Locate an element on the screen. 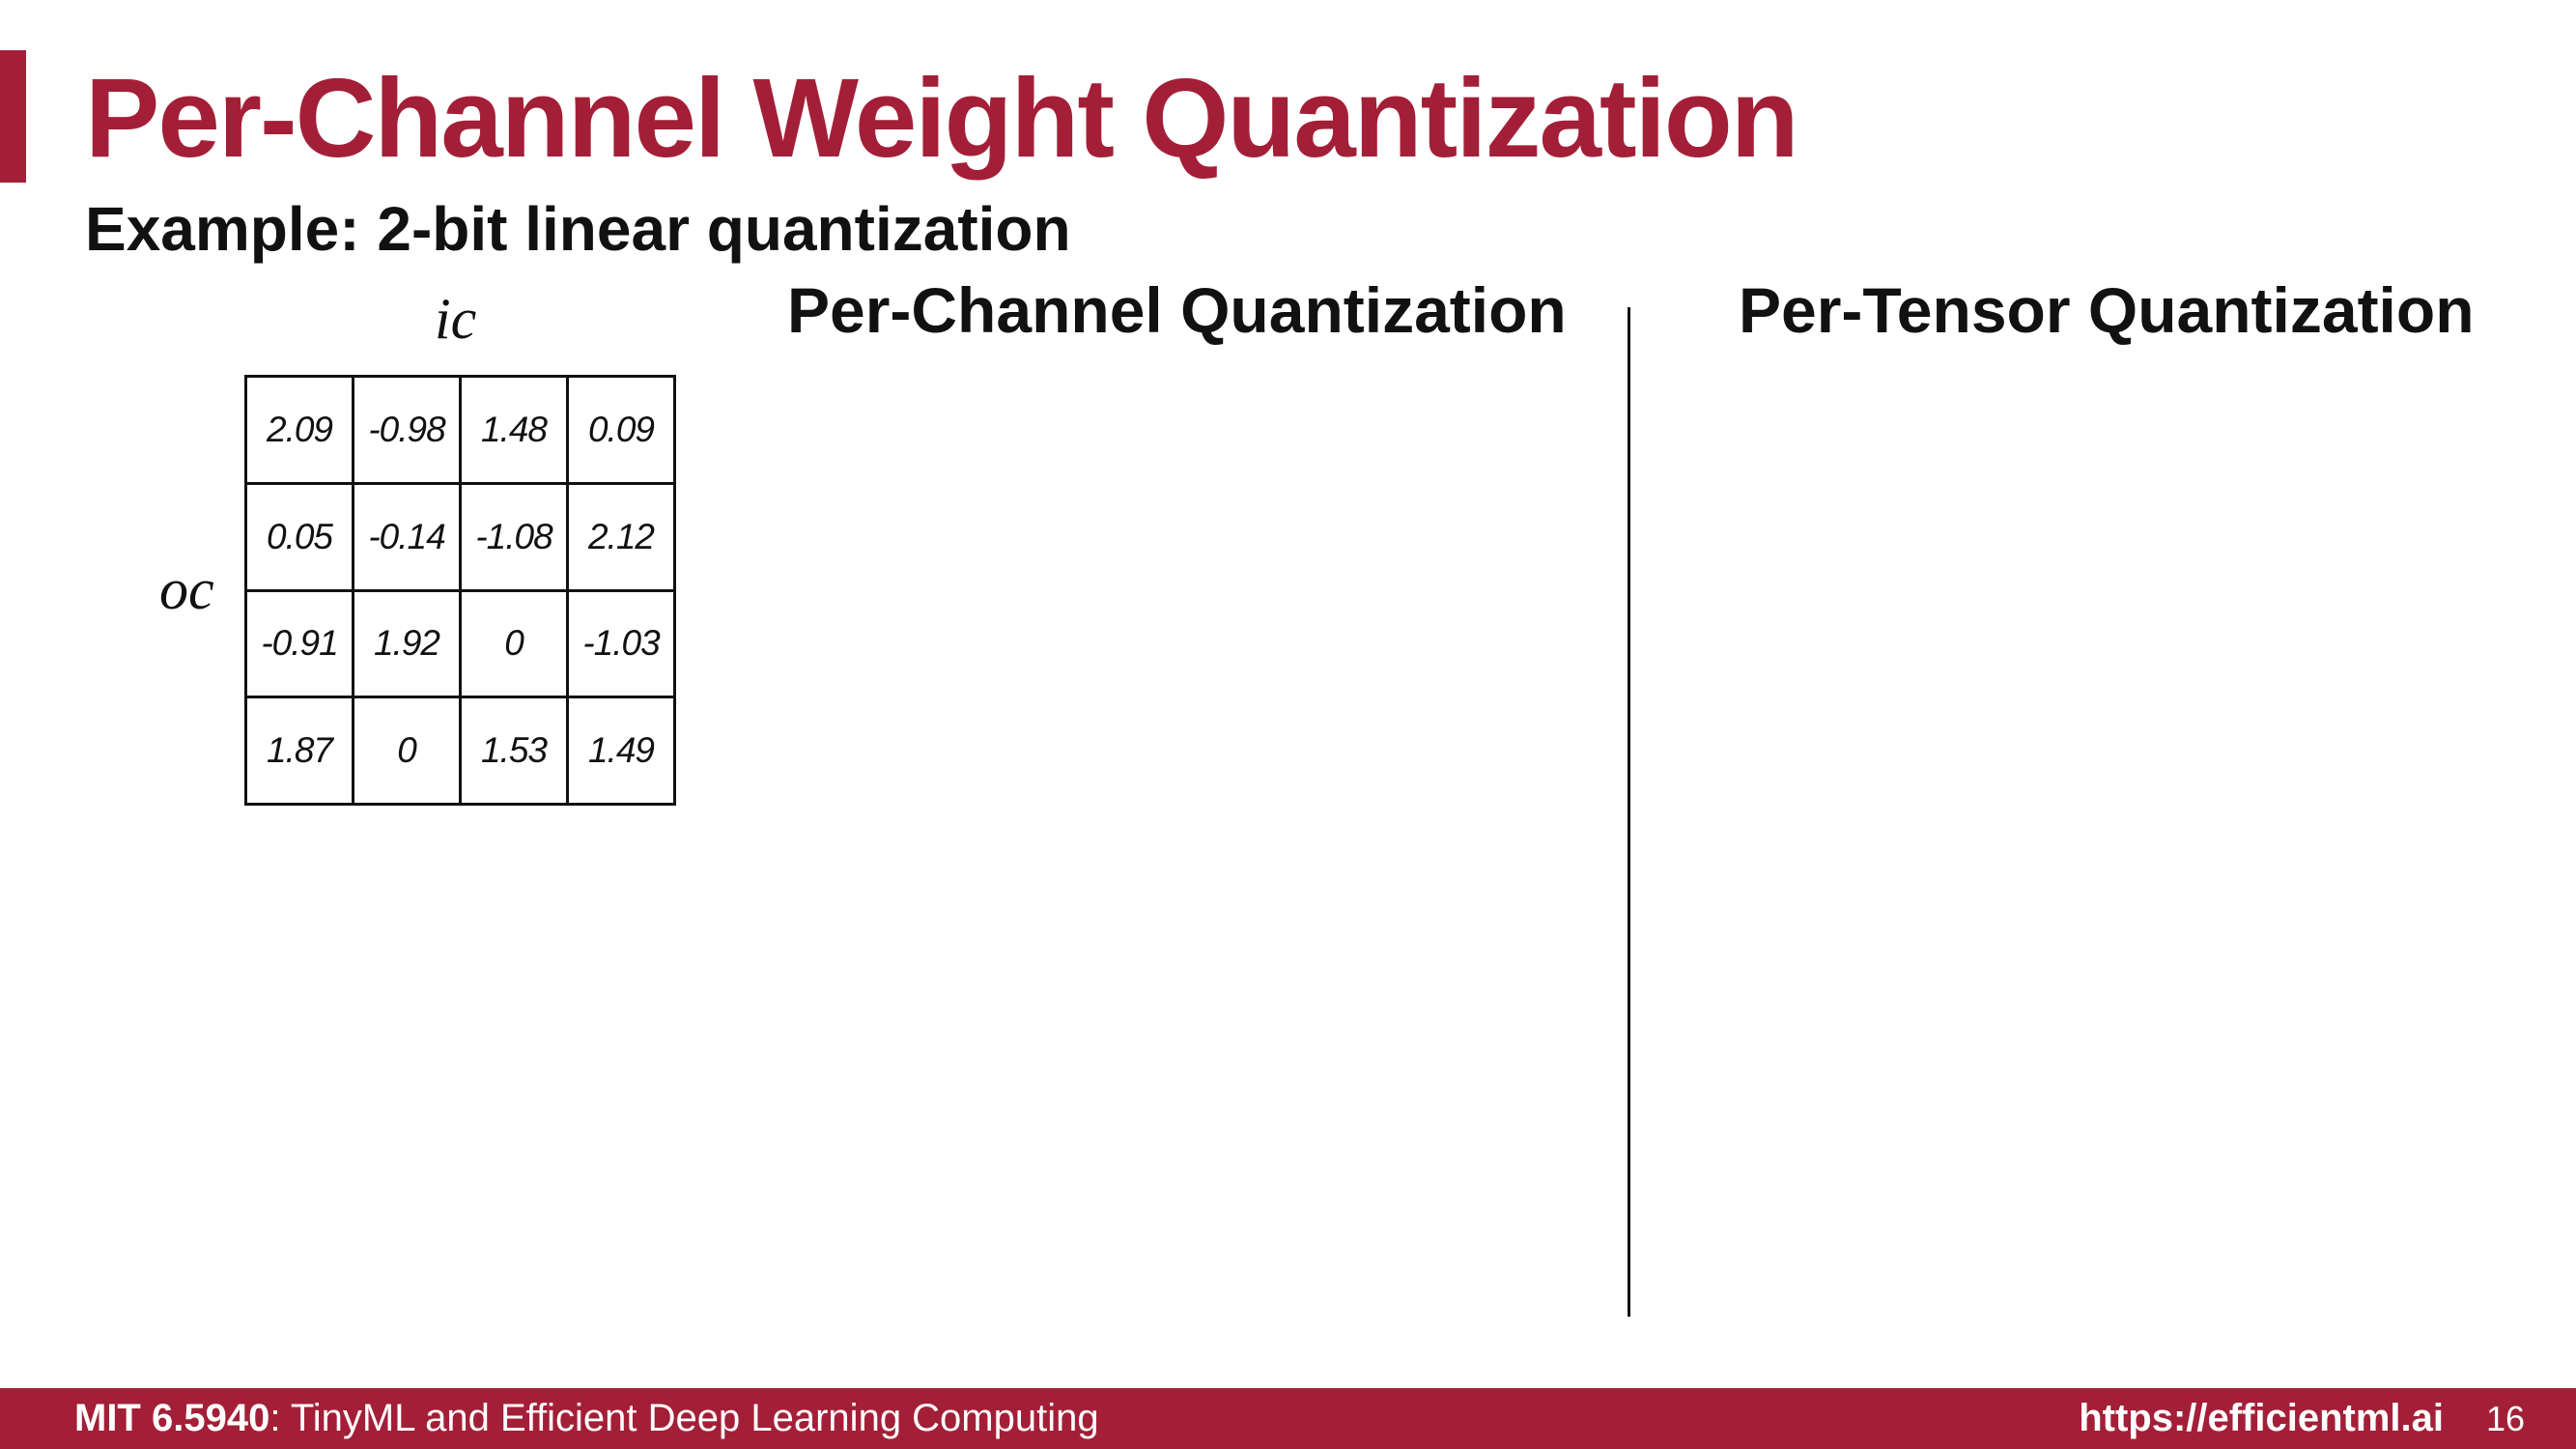  matrix-cell: 2.09 is located at coordinates (299, 430).